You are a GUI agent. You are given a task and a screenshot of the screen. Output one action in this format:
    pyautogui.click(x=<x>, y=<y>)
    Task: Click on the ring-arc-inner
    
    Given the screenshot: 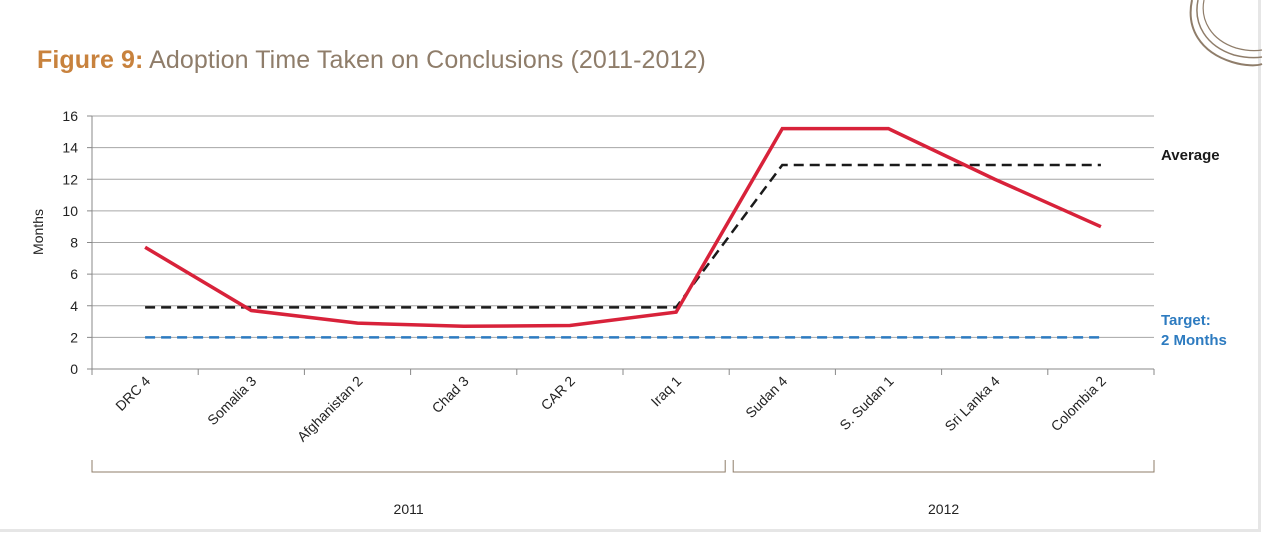 What is the action you would take?
    pyautogui.click(x=1232, y=26)
    